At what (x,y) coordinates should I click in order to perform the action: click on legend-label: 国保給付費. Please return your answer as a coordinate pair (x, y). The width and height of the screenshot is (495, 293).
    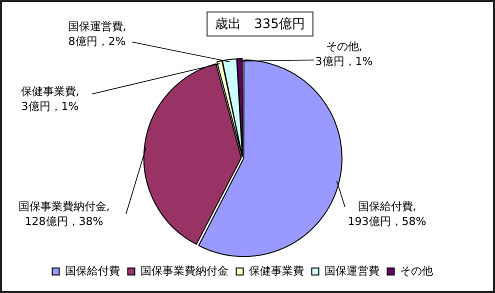
    Looking at the image, I should click on (92, 271).